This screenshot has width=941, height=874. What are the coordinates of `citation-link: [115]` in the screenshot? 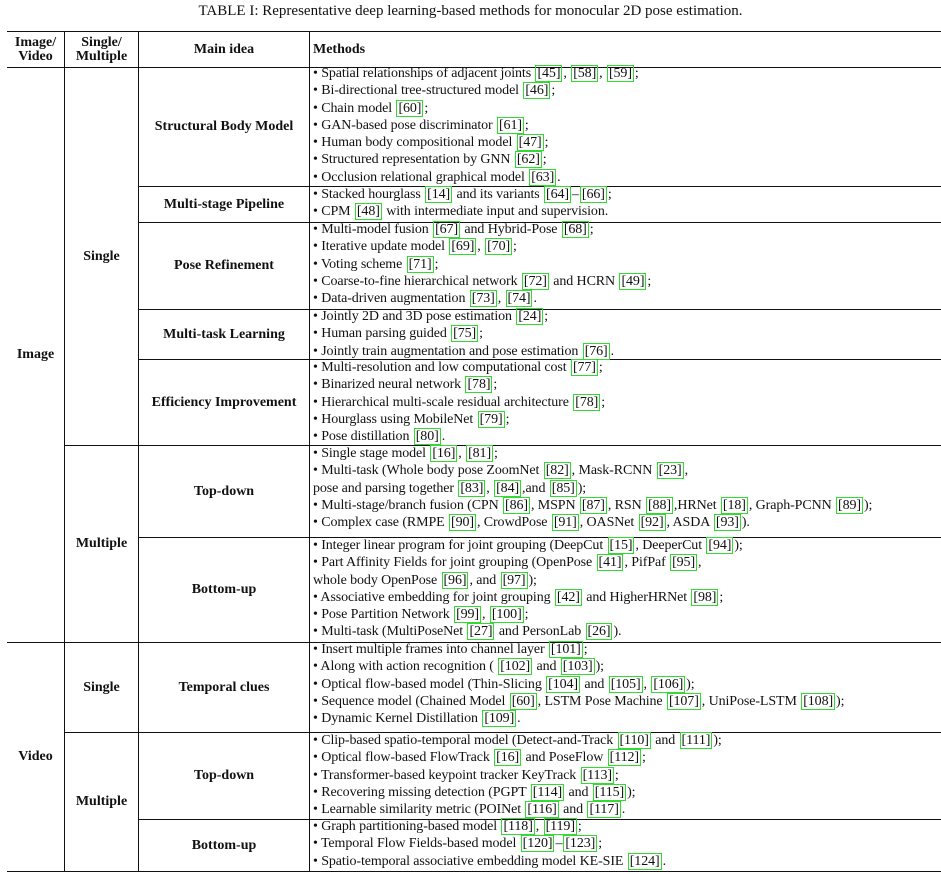 It's located at (609, 792).